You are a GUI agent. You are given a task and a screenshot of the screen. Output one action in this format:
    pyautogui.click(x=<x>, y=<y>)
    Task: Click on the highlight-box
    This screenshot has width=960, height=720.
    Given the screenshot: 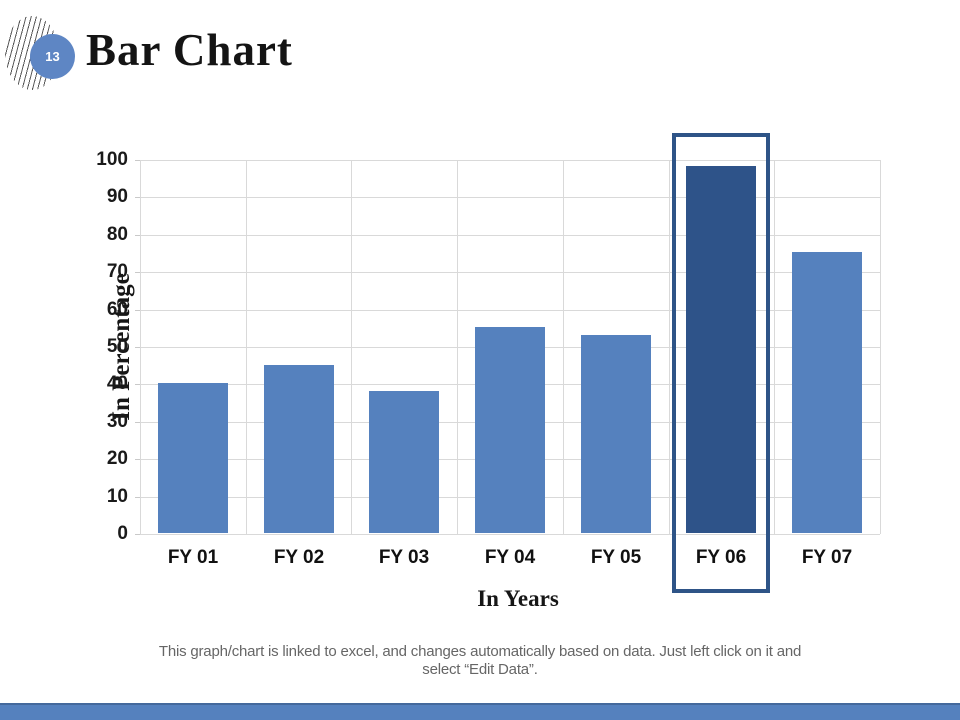 What is the action you would take?
    pyautogui.click(x=721, y=363)
    